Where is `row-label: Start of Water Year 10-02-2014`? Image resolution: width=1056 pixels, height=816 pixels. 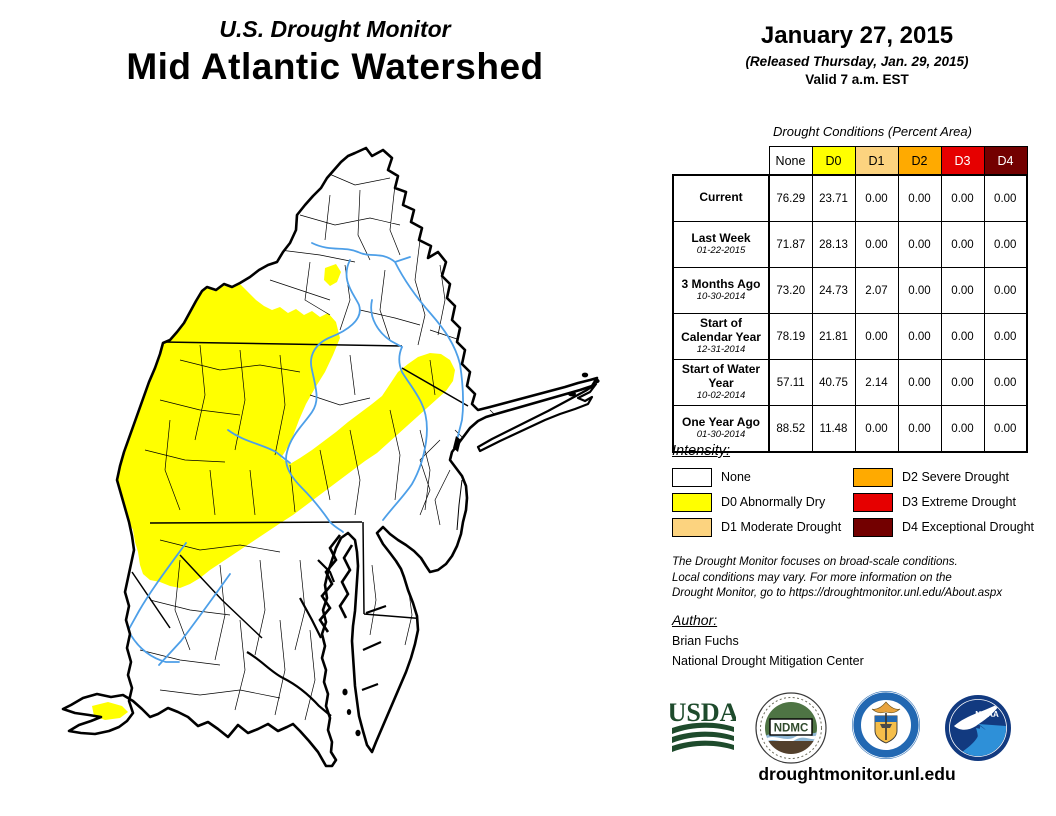
row-label: Start of Water Year 10-02-2014 is located at coordinates (721, 382).